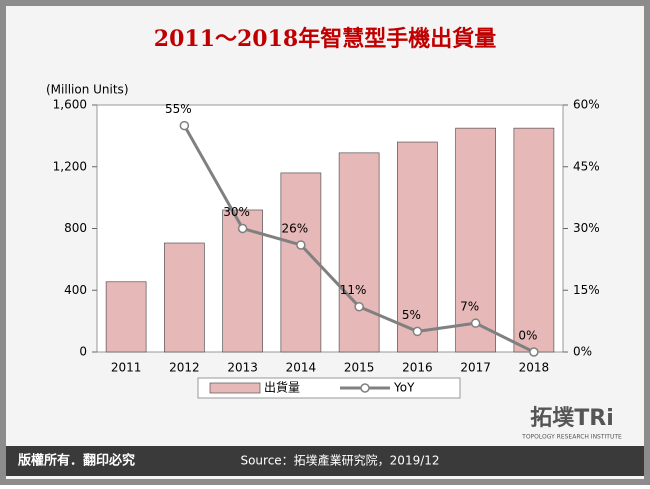  Describe the element at coordinates (70, 166) in the screenshot. I see `y-tick-label: 1,200` at that location.